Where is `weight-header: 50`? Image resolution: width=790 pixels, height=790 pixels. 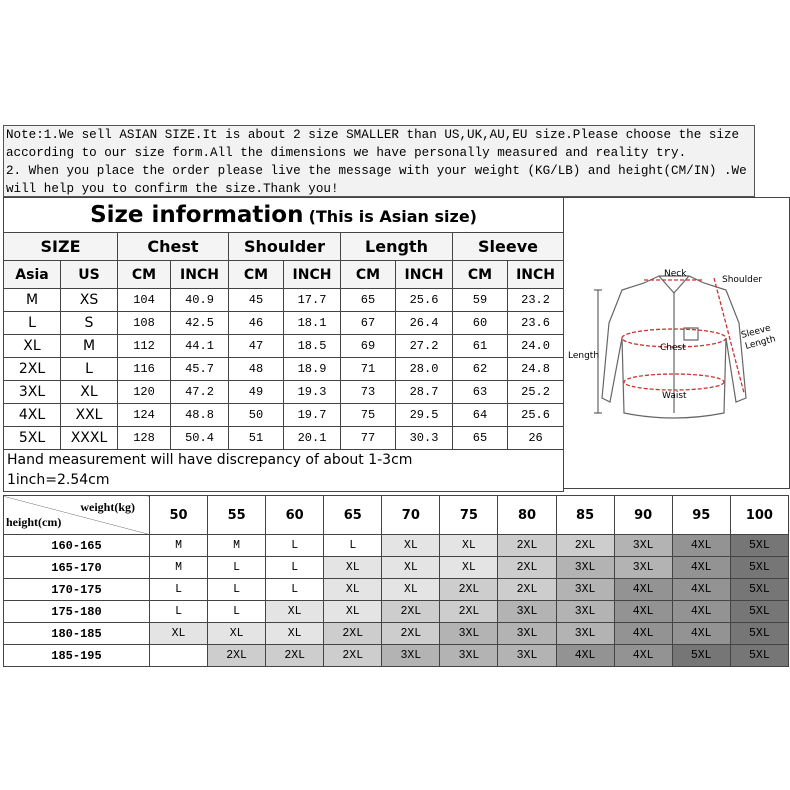 weight-header: 50 is located at coordinates (178, 515).